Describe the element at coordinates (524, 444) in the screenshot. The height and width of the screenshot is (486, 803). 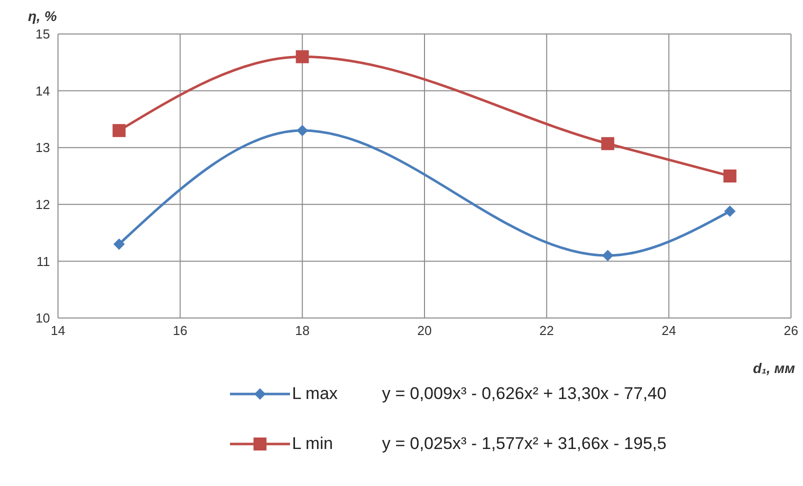
I see `text: y = 0,025x³ - 1,577x² + 31,66x - 195,5` at that location.